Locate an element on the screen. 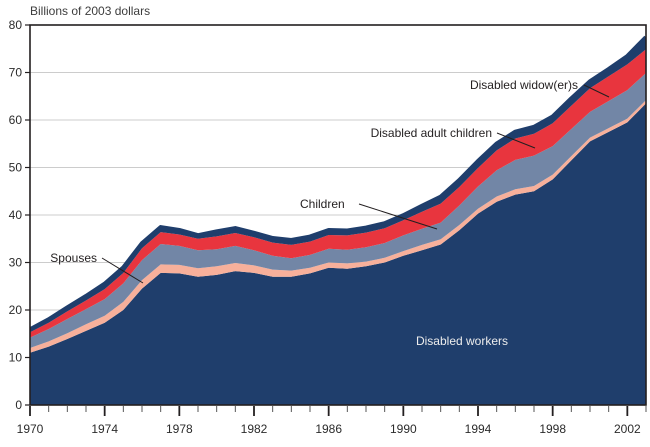 This screenshot has height=447, width=650. y-tick-label-50: 50 is located at coordinates (16, 168).